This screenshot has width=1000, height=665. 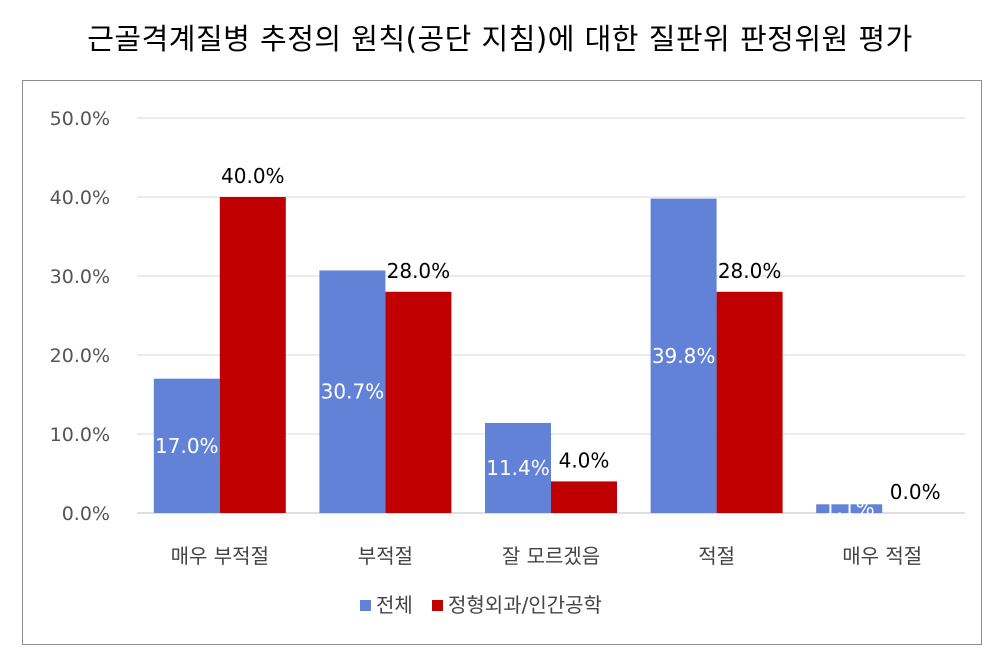 I want to click on y-tick-label: 10.0%, so click(x=80, y=435).